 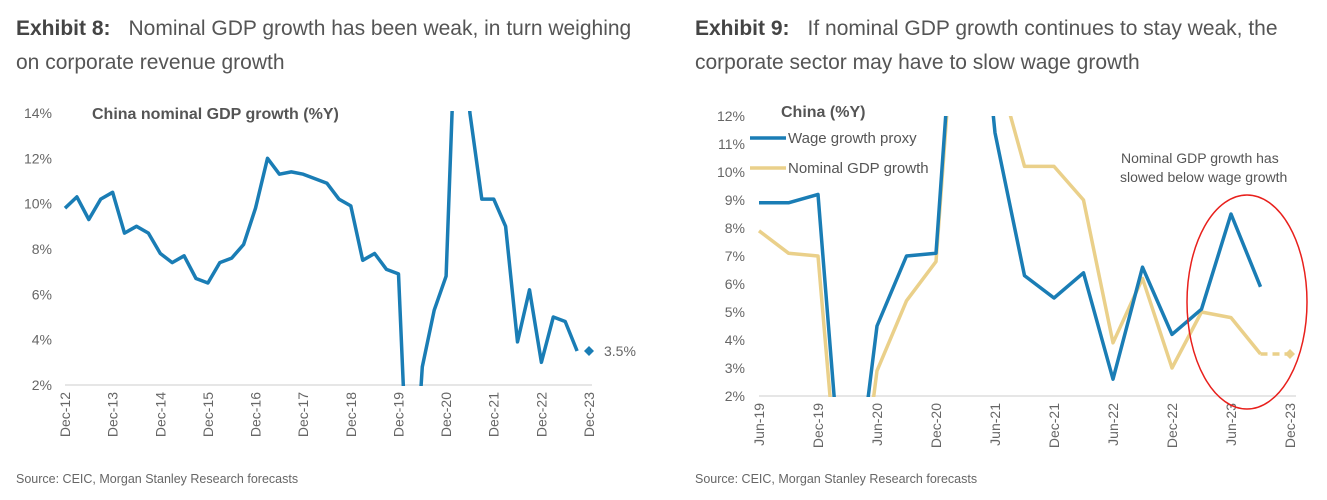 What do you see at coordinates (735, 256) in the screenshot?
I see `y-tick-label: 7%` at bounding box center [735, 256].